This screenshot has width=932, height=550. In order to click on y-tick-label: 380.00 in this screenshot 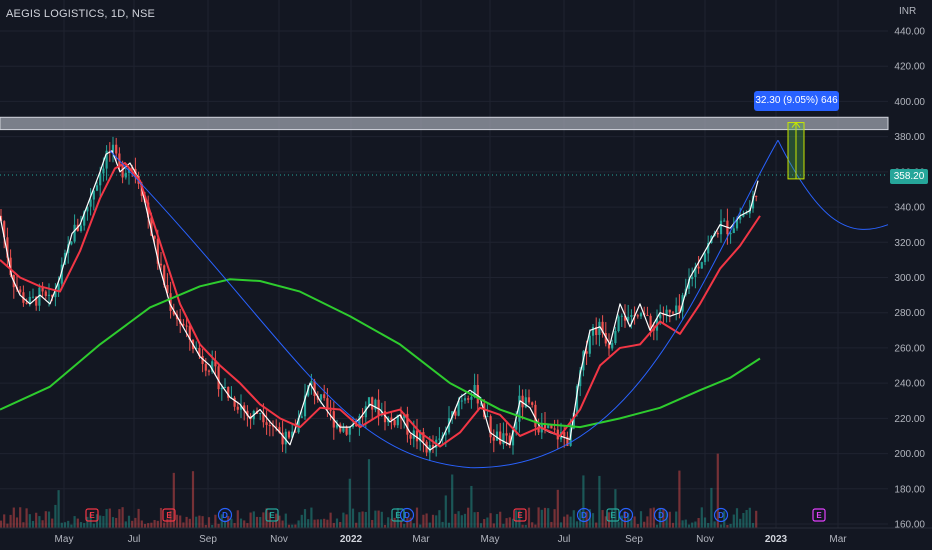, I will do `click(909, 137)`.